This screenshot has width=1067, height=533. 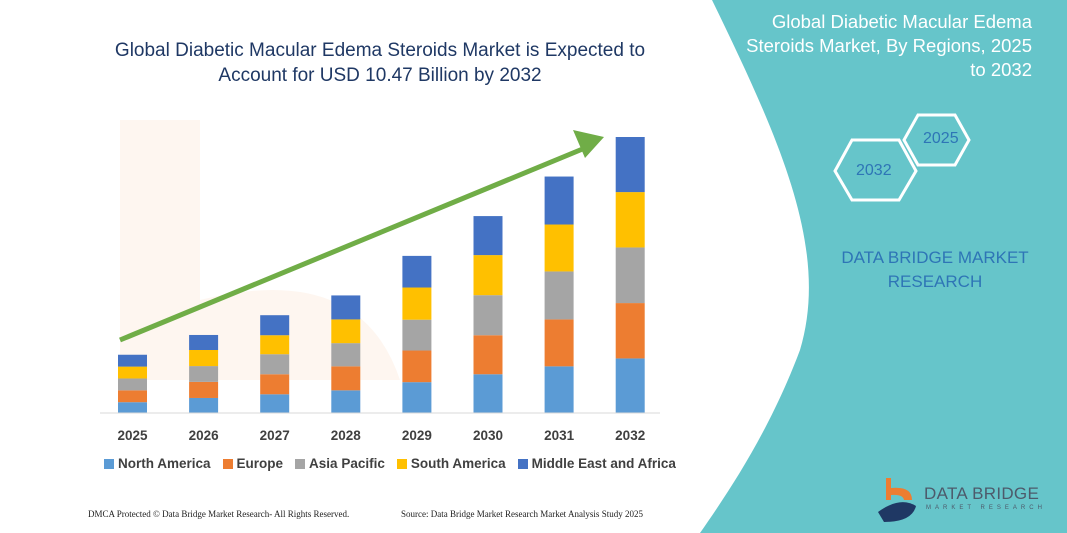 I want to click on watermark, so click(x=260, y=250).